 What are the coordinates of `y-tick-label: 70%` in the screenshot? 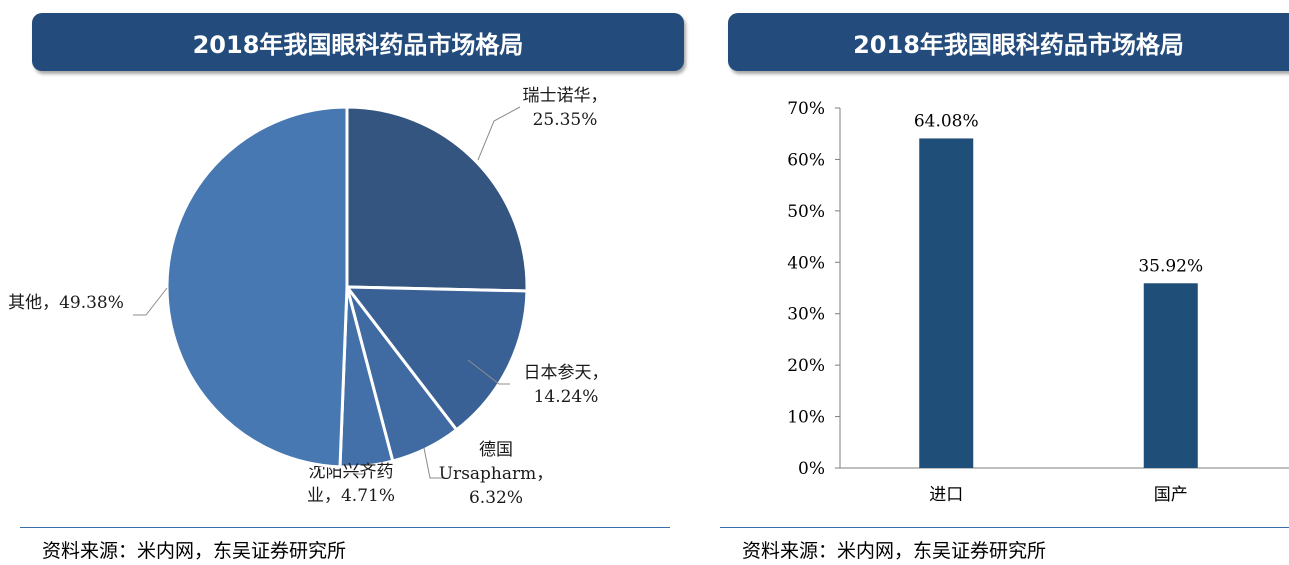 It's located at (806, 109).